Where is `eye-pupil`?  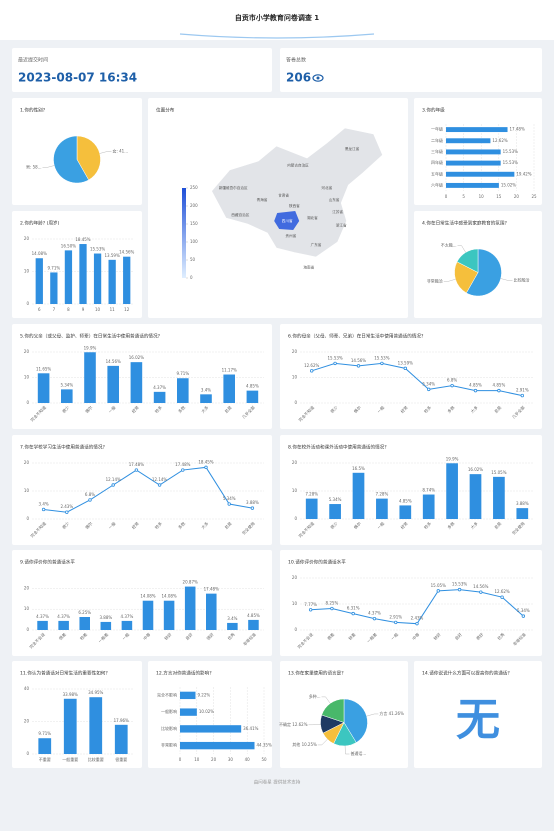 eye-pupil is located at coordinates (318, 78).